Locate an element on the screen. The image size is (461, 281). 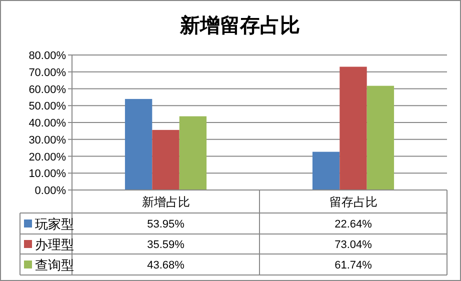
legend-label: 查询型 is located at coordinates (54, 265).